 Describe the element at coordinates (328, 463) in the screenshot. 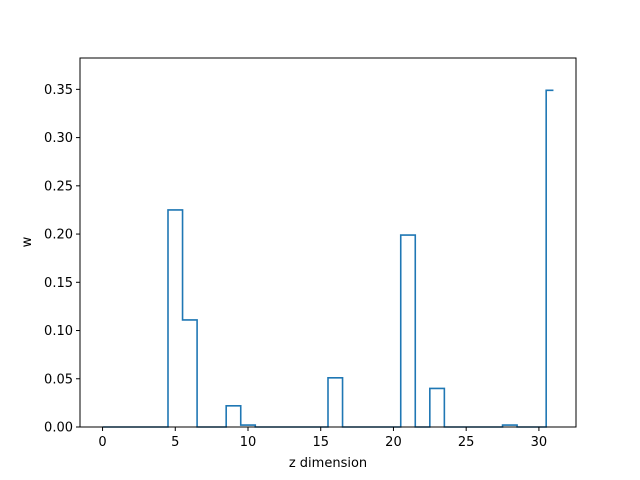

I see `x-axis-label: z dimension` at that location.